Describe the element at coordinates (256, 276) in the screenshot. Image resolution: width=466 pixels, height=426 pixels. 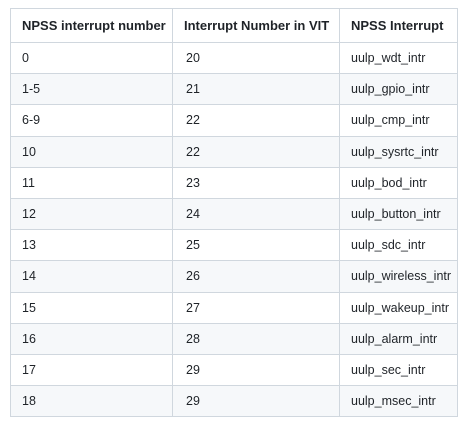
I see `cell-vit-number: 26` at that location.